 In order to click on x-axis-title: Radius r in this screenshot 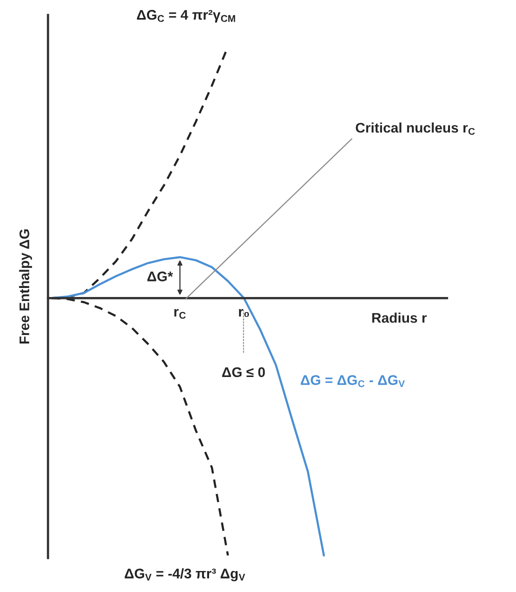, I will do `click(399, 317)`.